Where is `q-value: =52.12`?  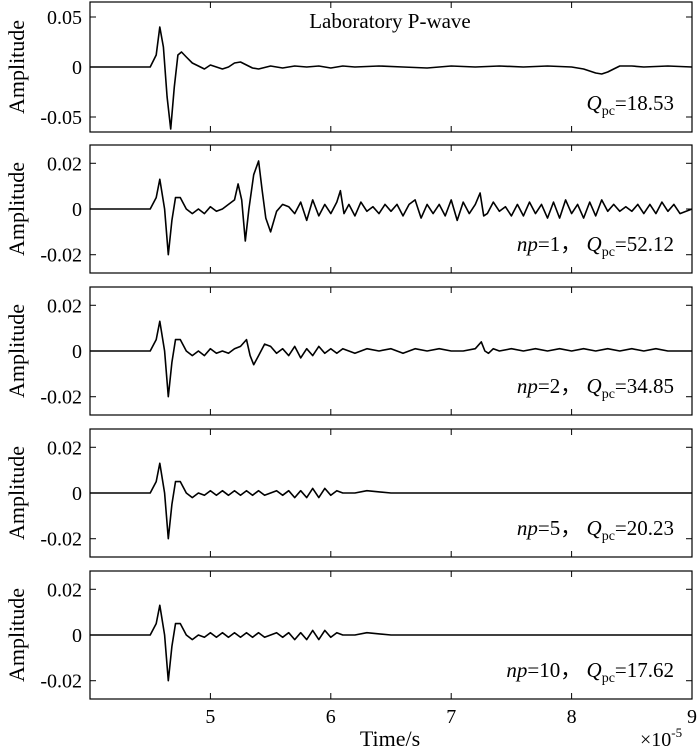
q-value: =52.12 is located at coordinates (644, 244).